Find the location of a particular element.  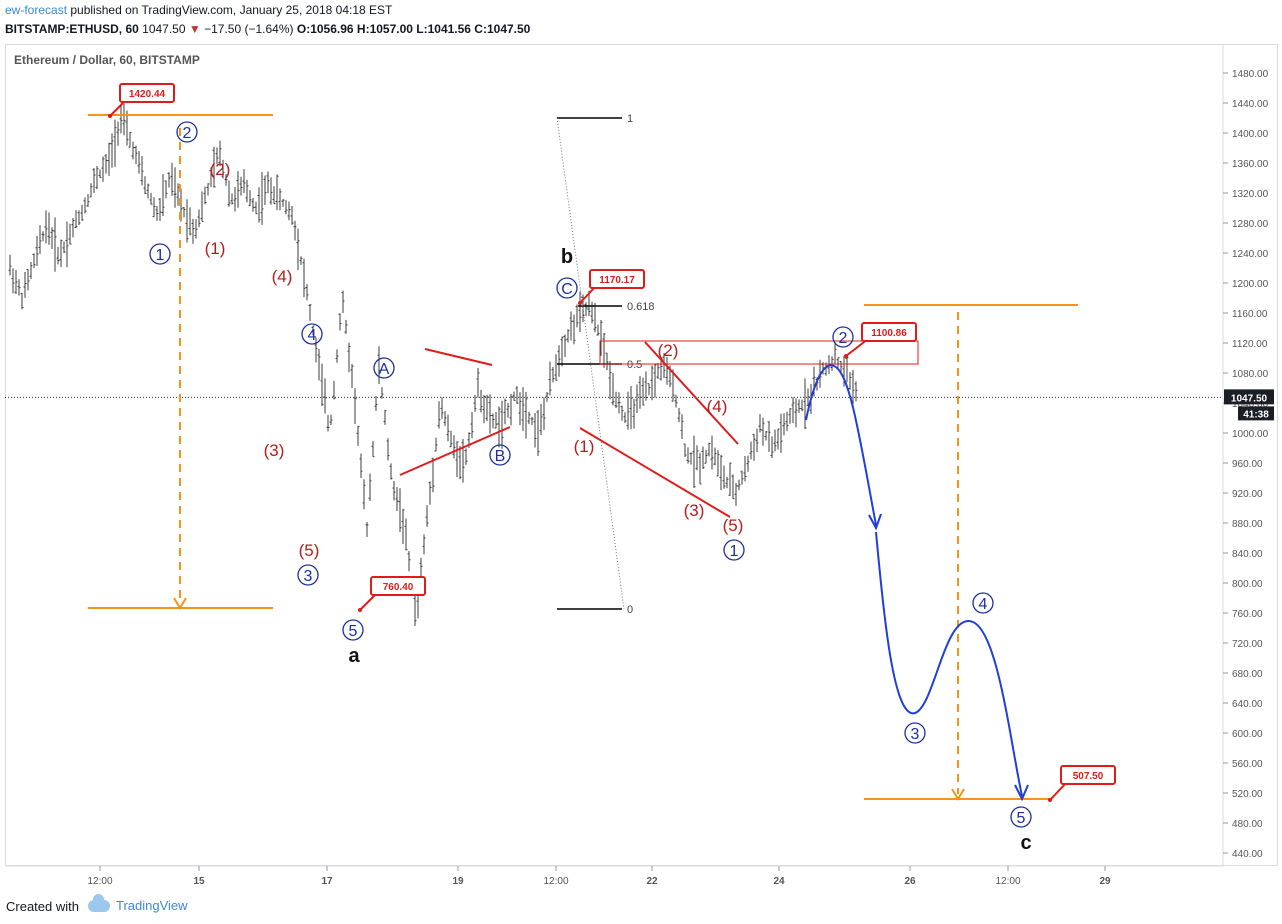

price-tick-label: 1320.00 is located at coordinates (1250, 194).